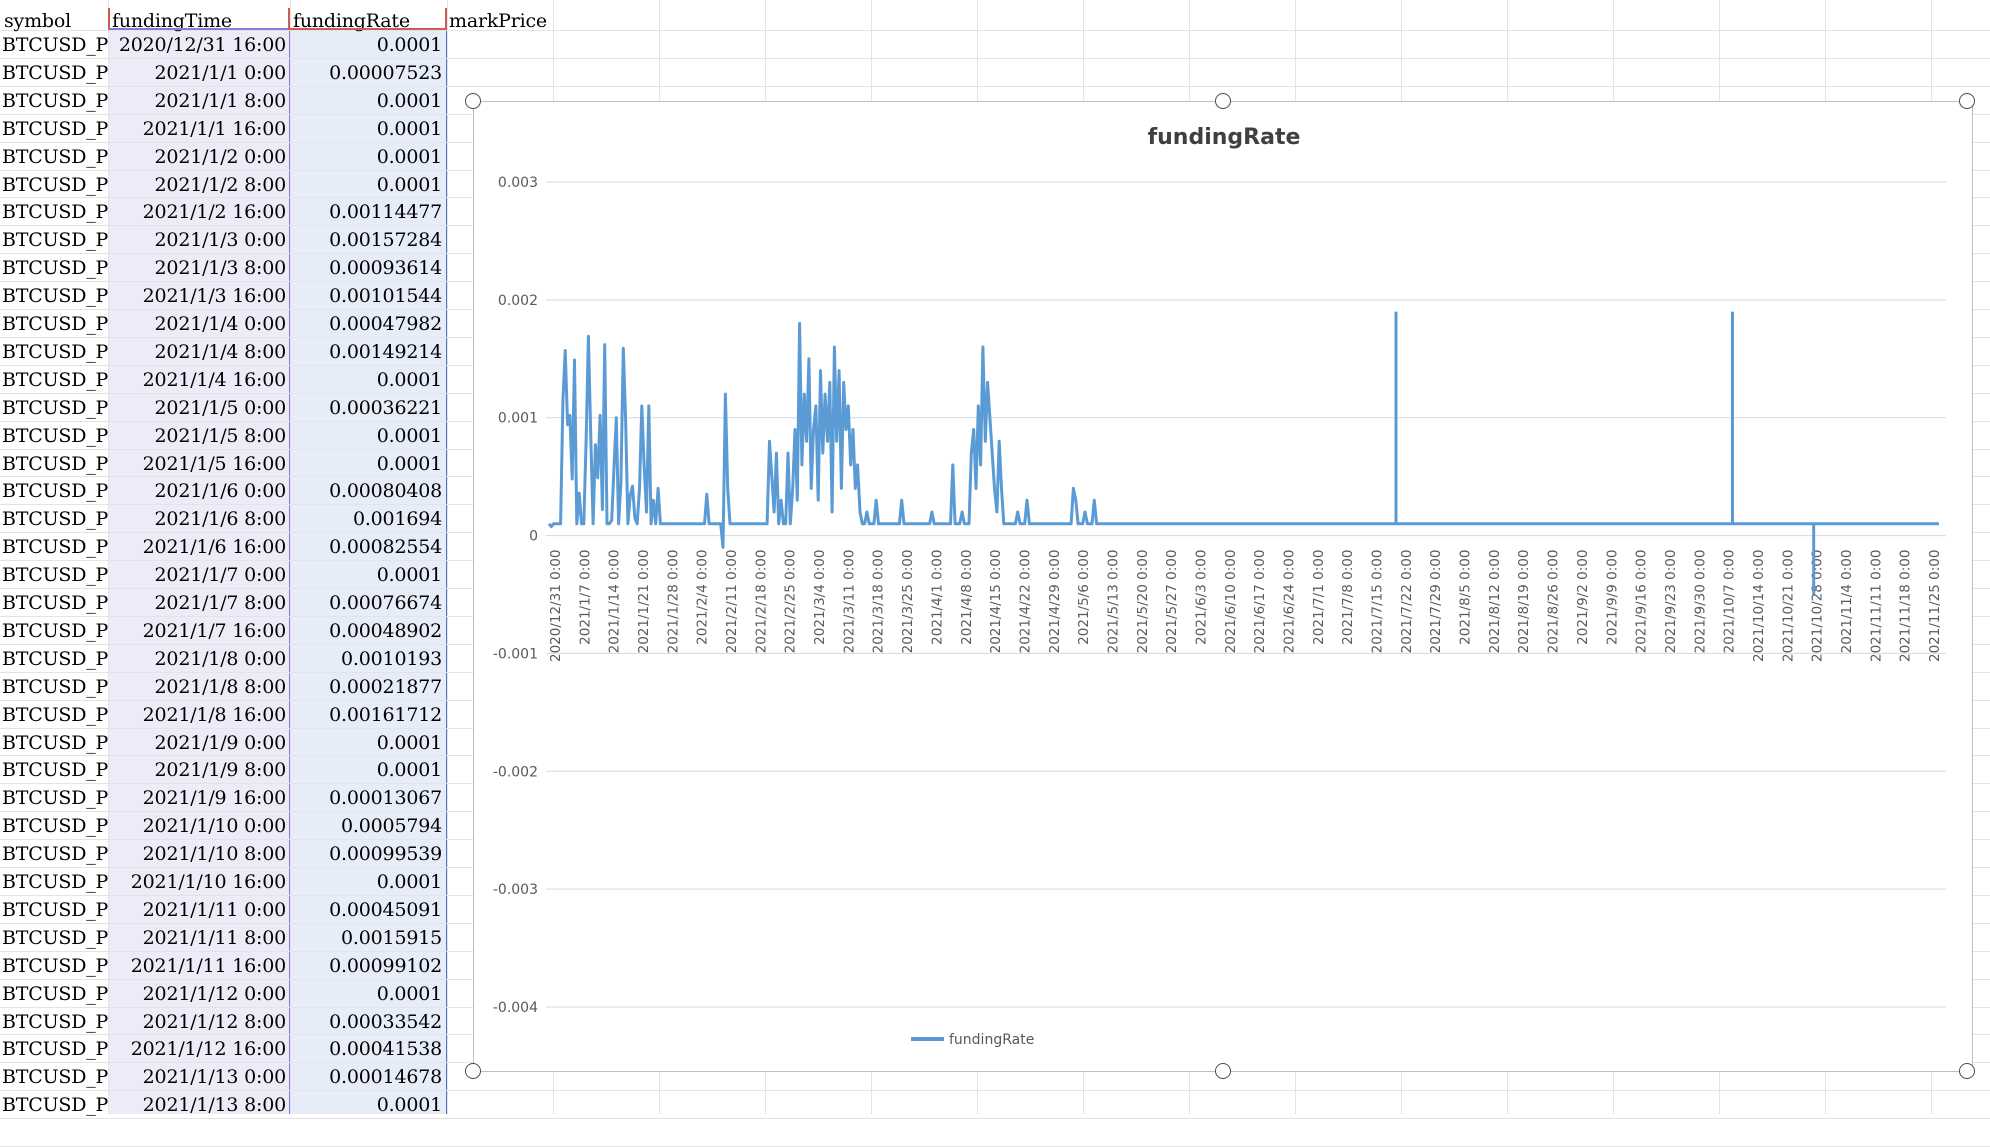  Describe the element at coordinates (385, 1077) in the screenshot. I see `cell-fundingrate: 0.00014678` at that location.